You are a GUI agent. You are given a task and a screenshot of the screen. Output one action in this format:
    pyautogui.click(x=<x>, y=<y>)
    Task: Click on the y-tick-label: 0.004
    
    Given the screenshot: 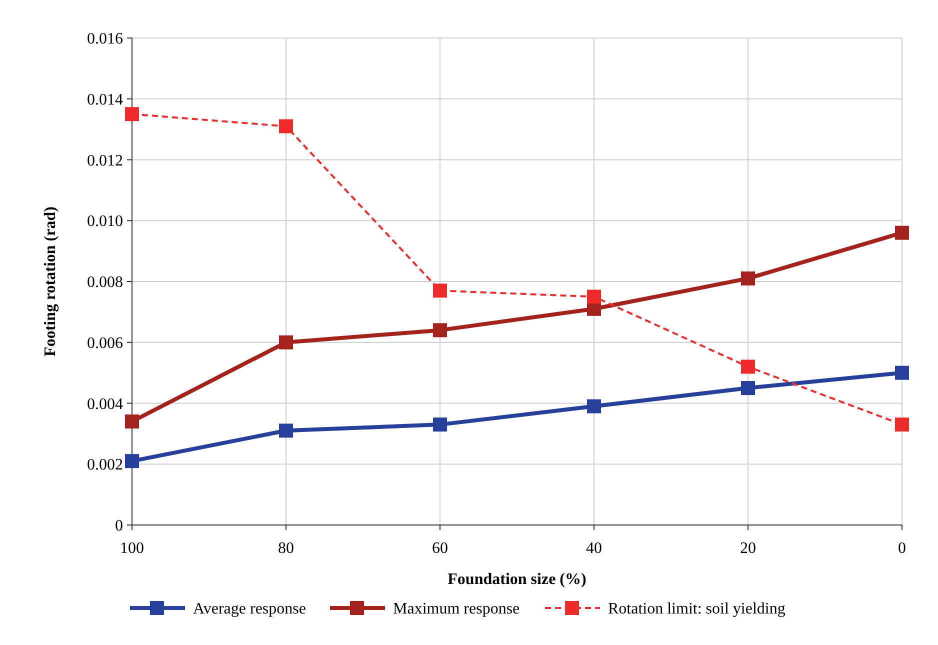 What is the action you would take?
    pyautogui.click(x=105, y=404)
    